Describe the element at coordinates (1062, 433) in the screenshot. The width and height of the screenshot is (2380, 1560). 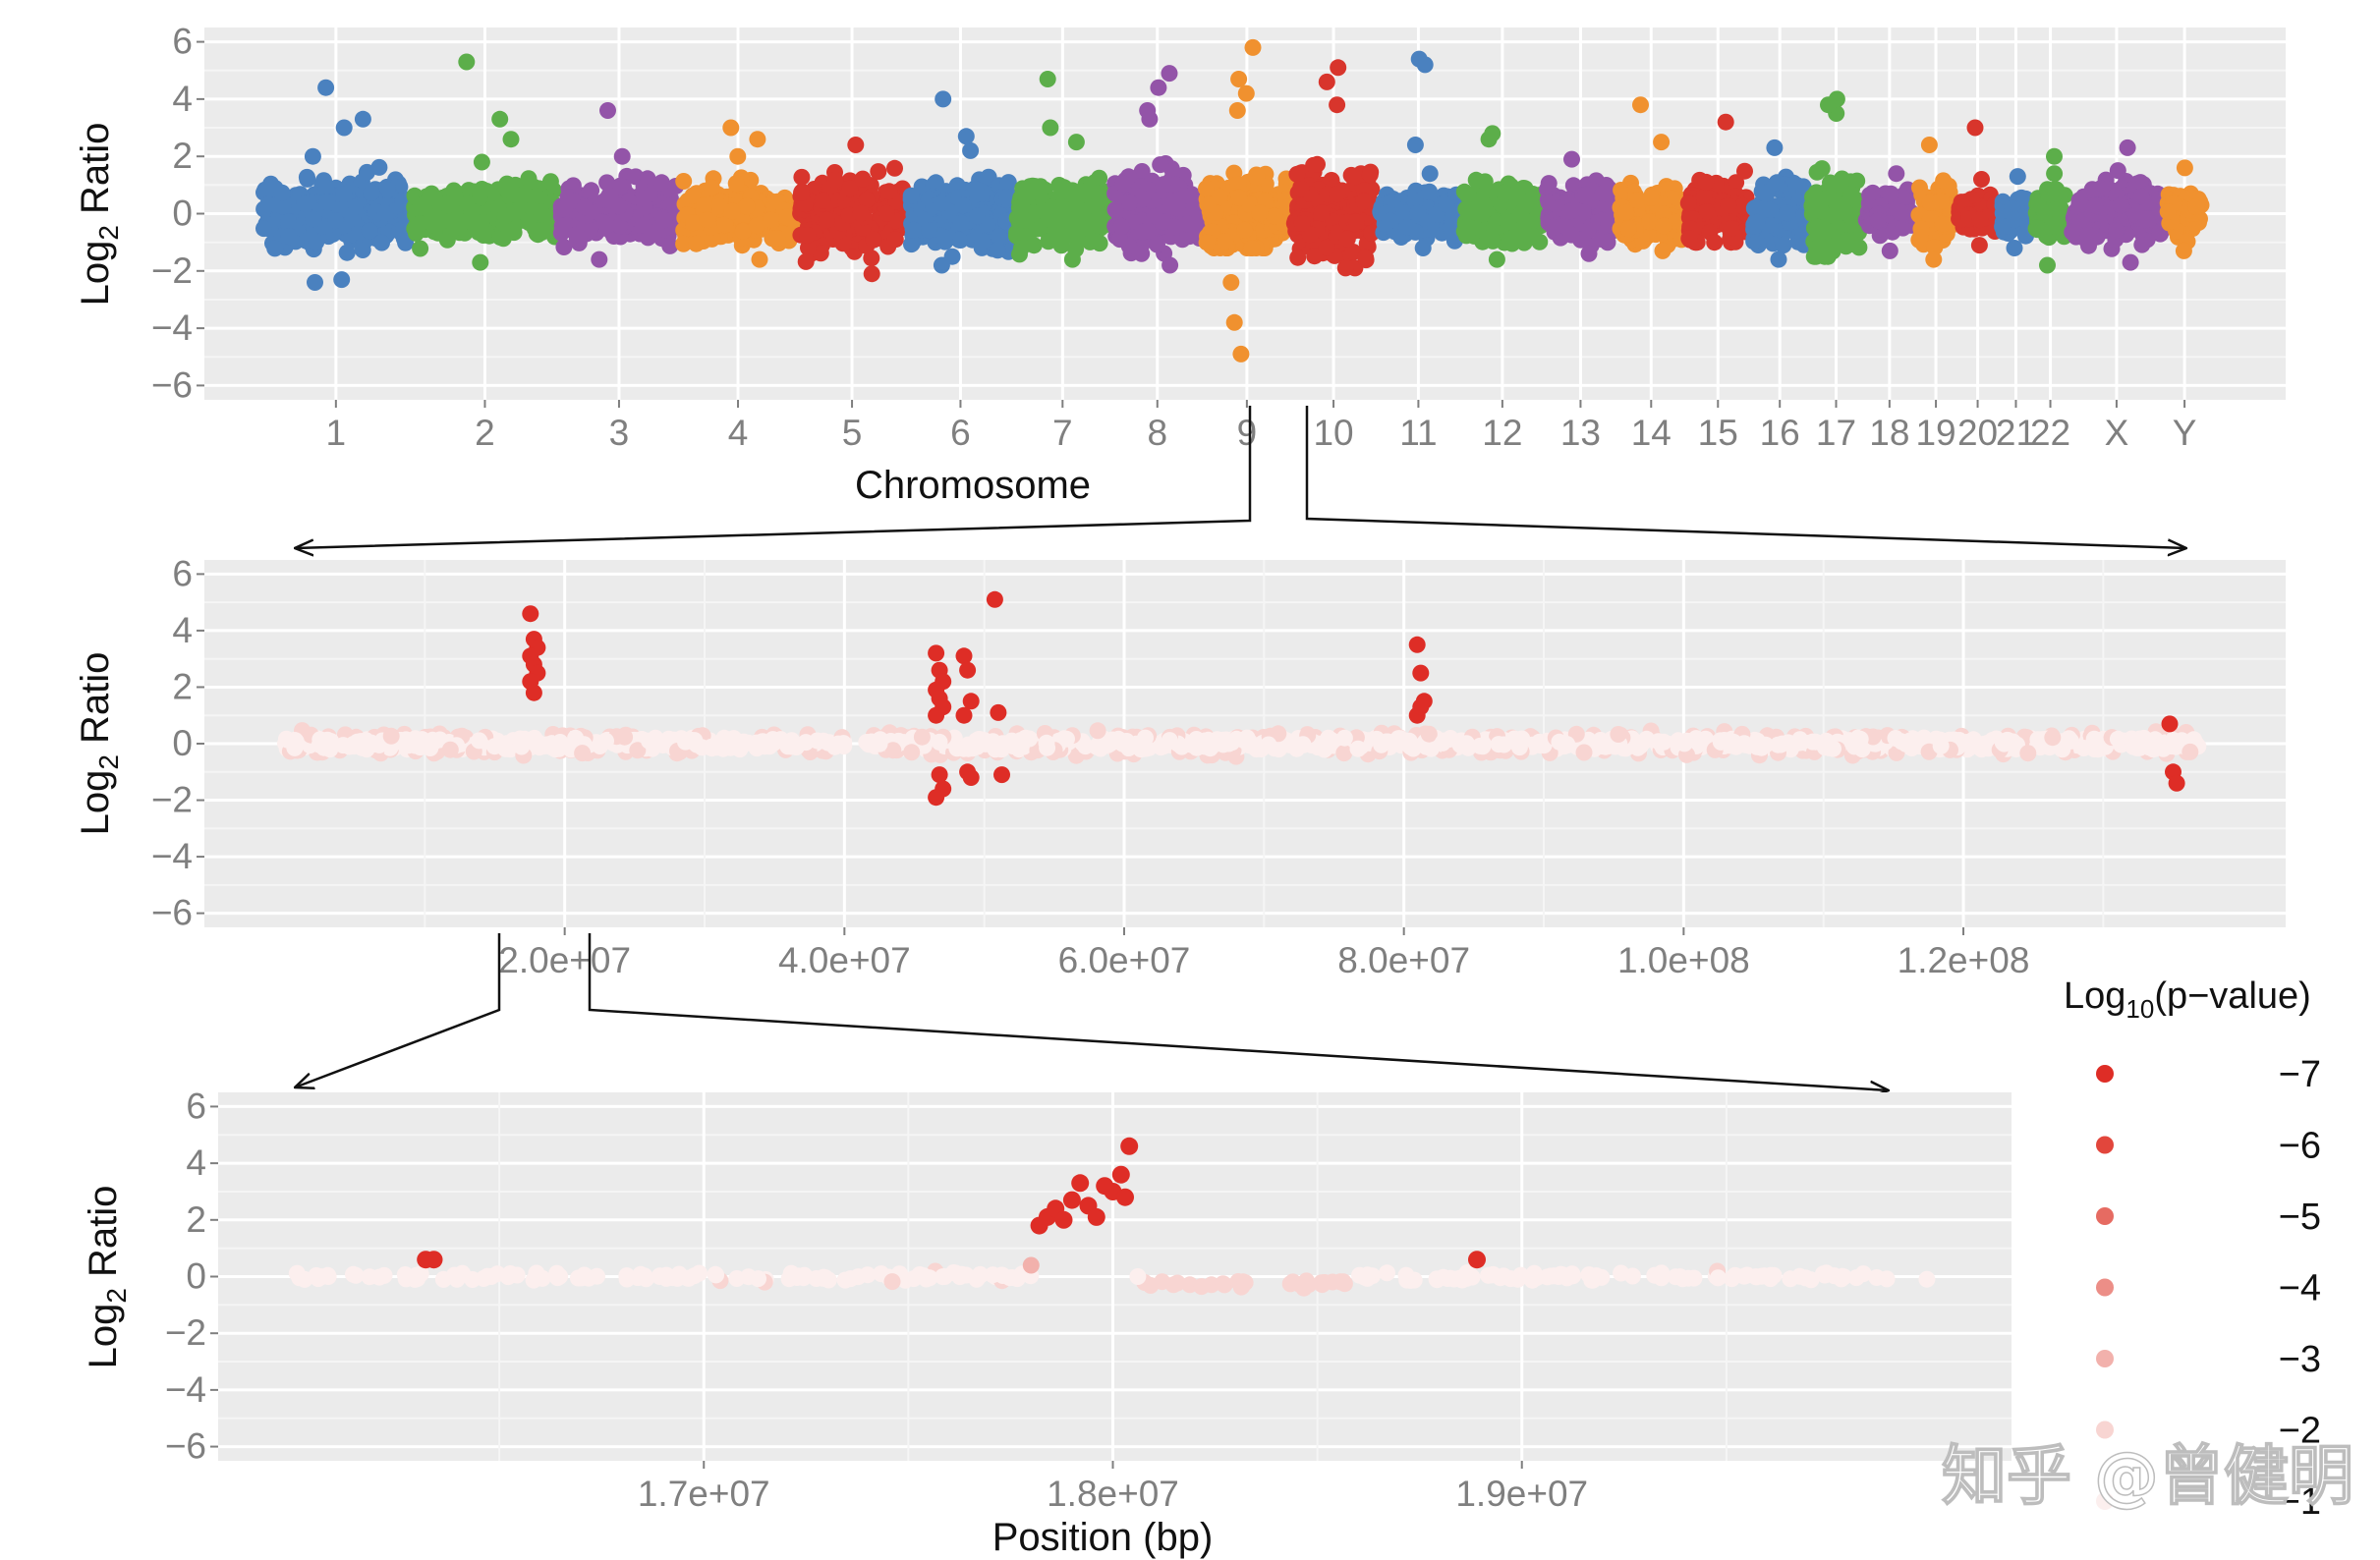
I see `x-tick-label: 7` at that location.